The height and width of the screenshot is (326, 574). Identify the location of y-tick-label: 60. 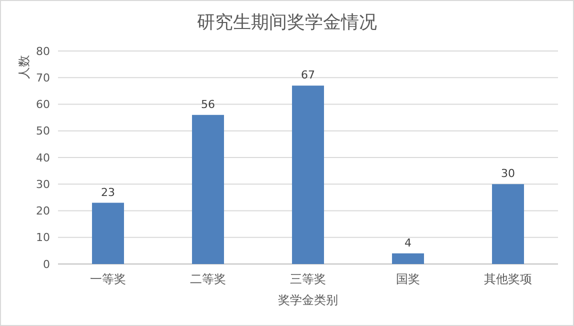
(43, 105).